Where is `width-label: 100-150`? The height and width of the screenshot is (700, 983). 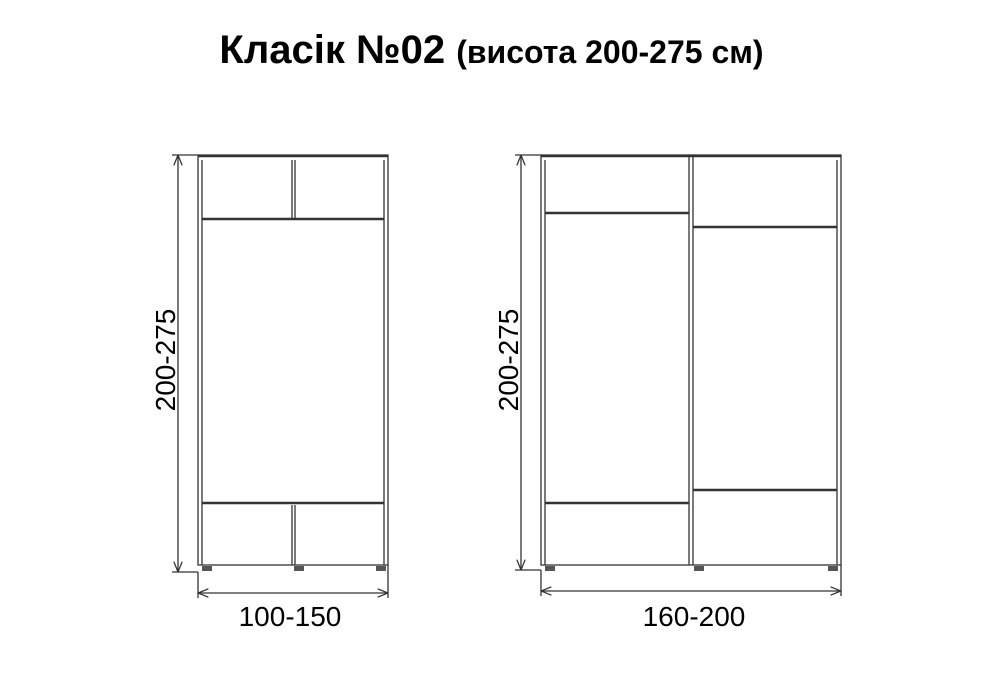 width-label: 100-150 is located at coordinates (290, 616).